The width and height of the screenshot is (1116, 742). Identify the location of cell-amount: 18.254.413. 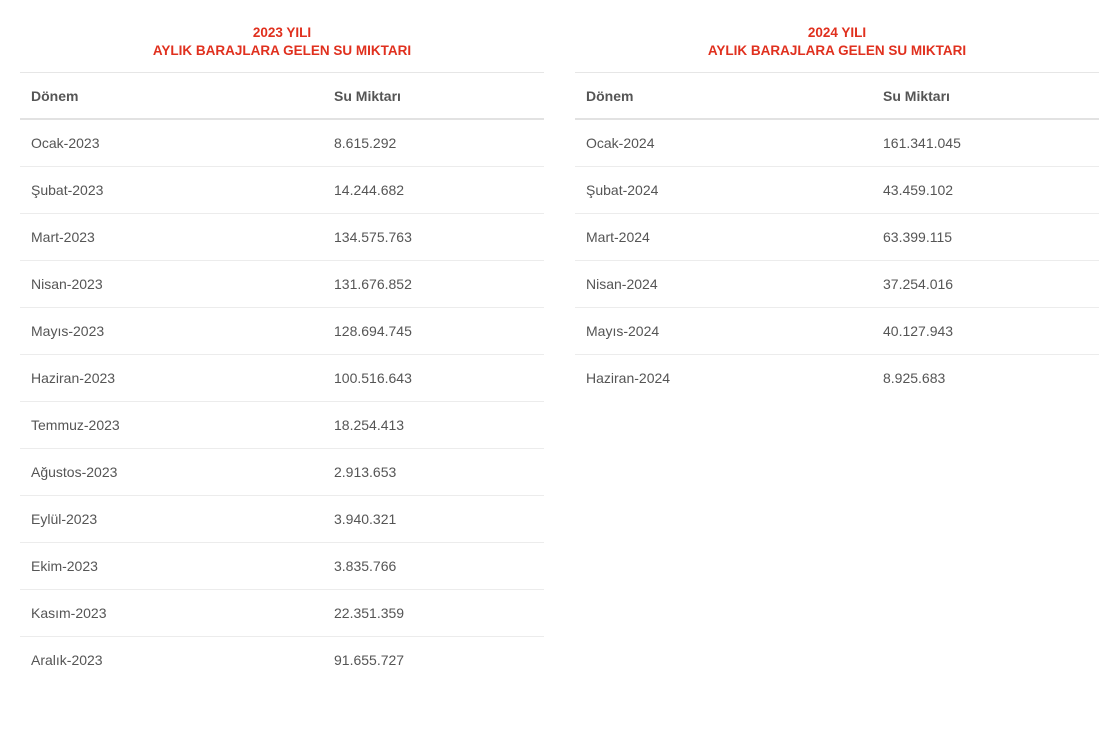
(433, 425).